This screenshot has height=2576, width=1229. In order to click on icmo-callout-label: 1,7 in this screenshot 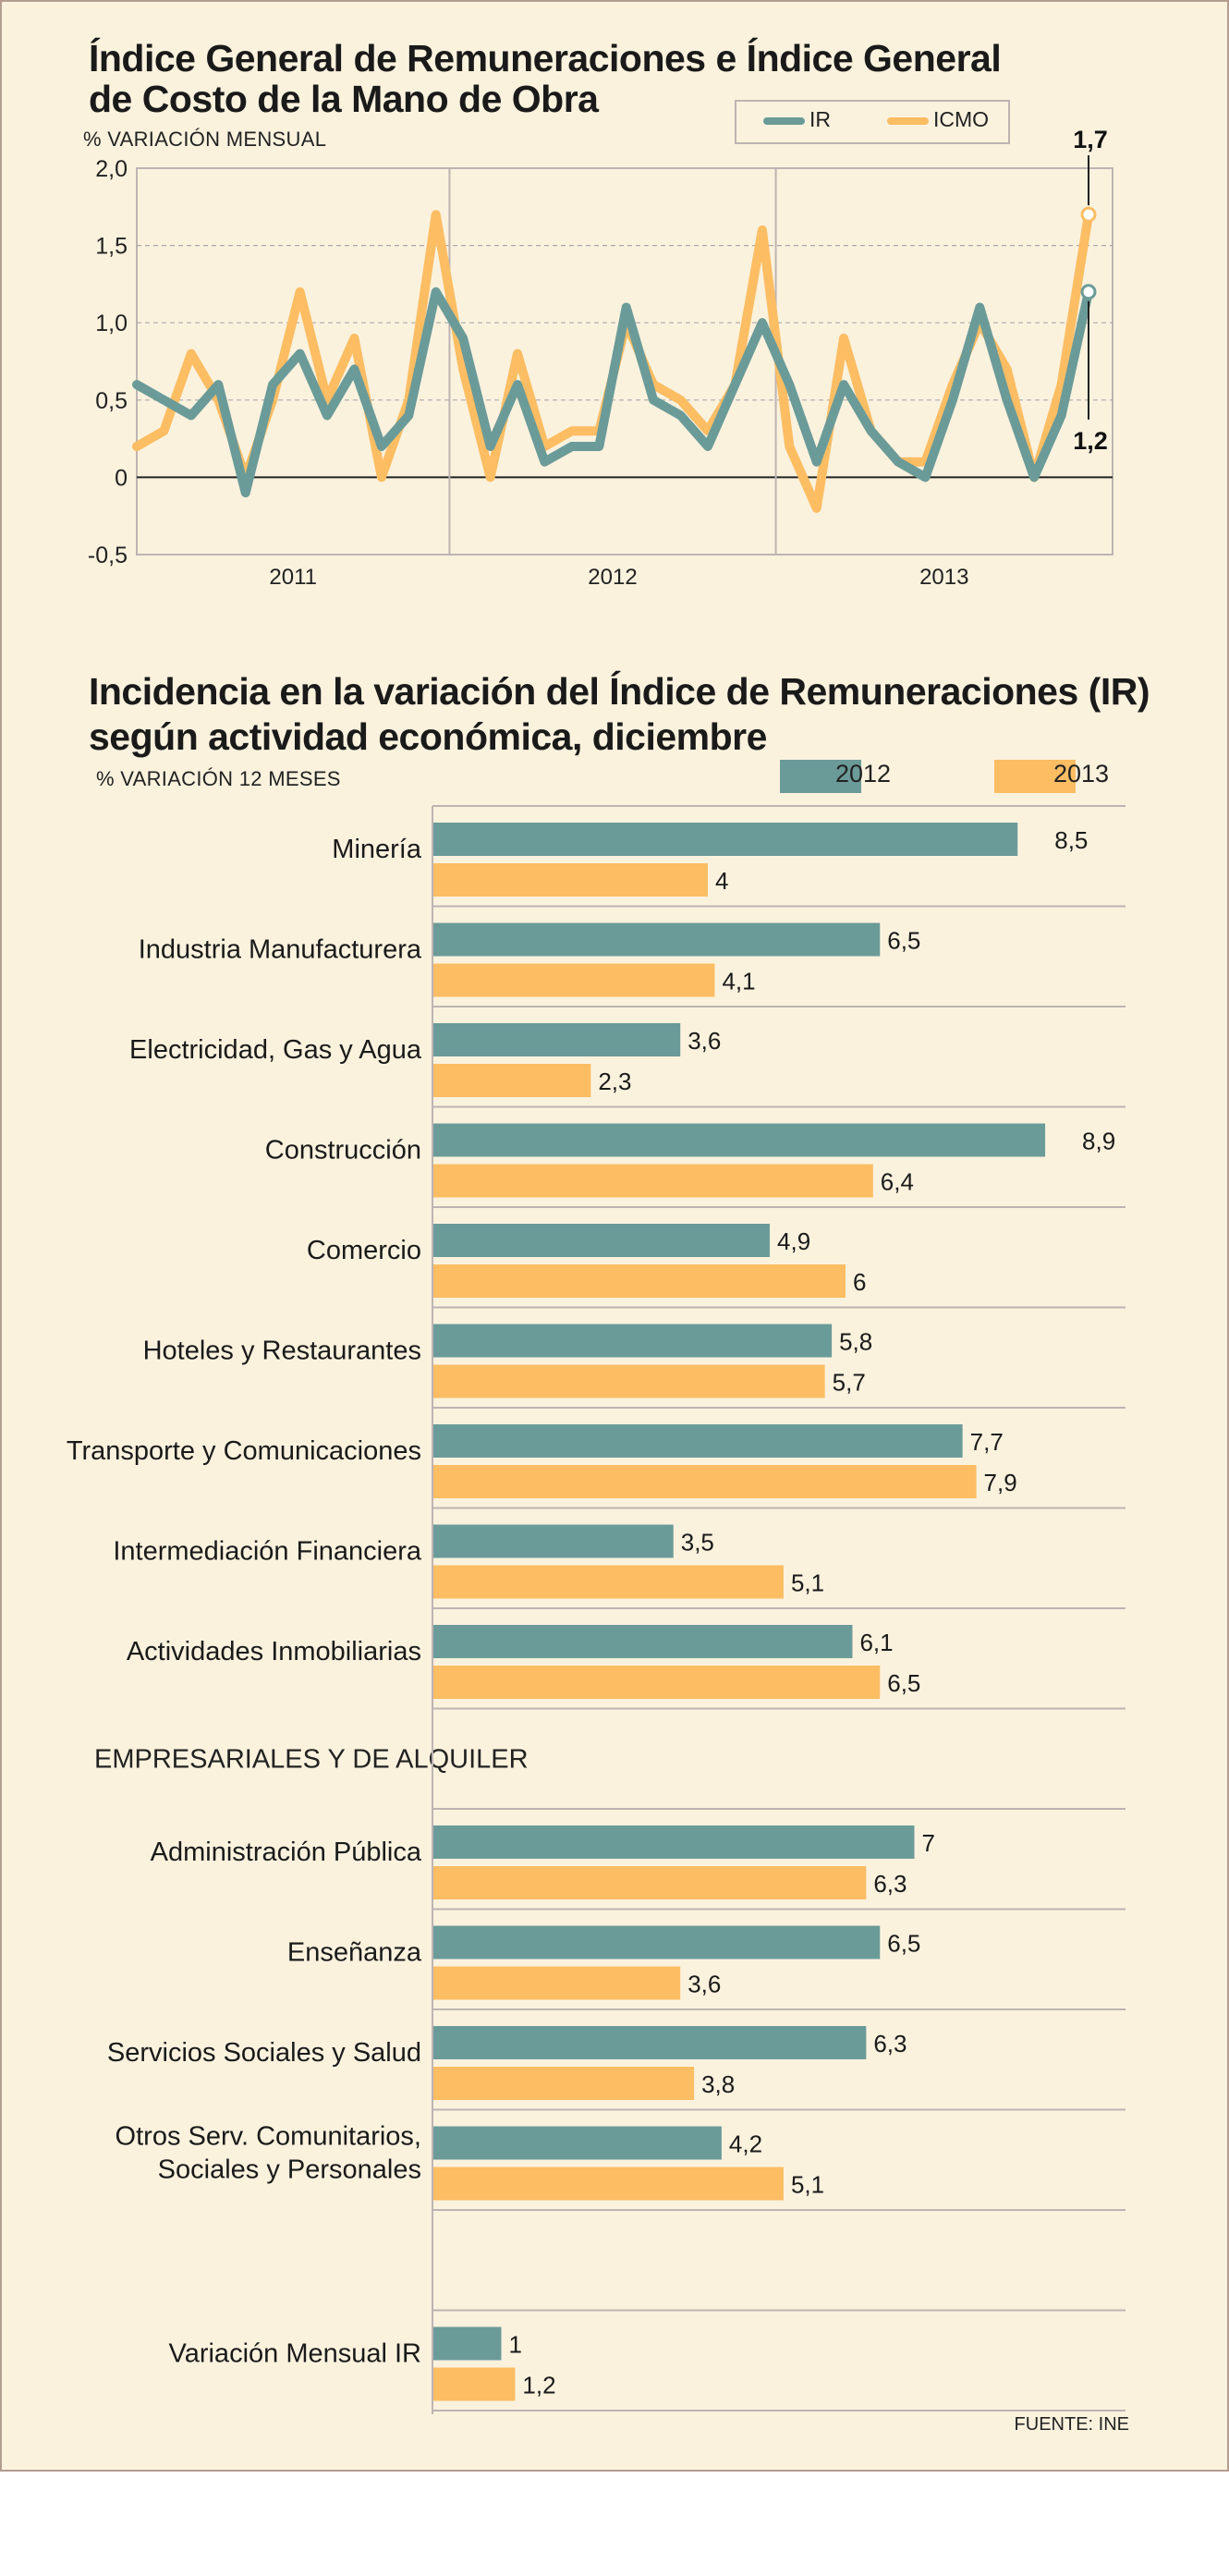, I will do `click(1090, 139)`.